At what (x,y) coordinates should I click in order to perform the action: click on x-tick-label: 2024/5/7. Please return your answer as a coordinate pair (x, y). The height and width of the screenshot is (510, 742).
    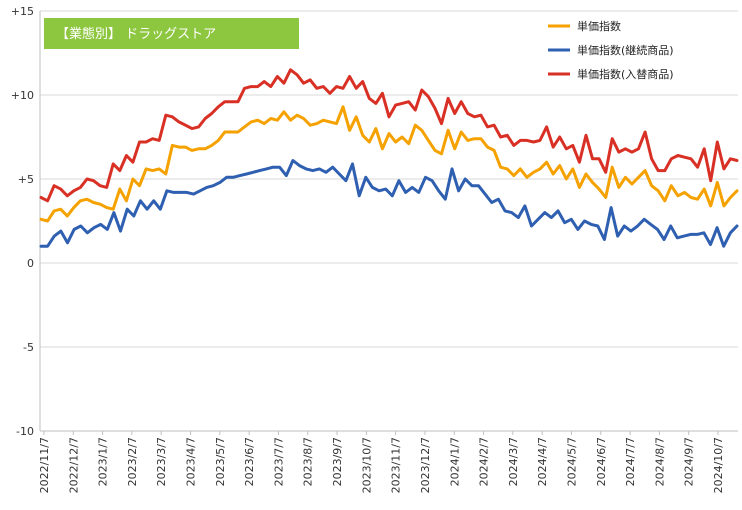
    Looking at the image, I should click on (571, 461).